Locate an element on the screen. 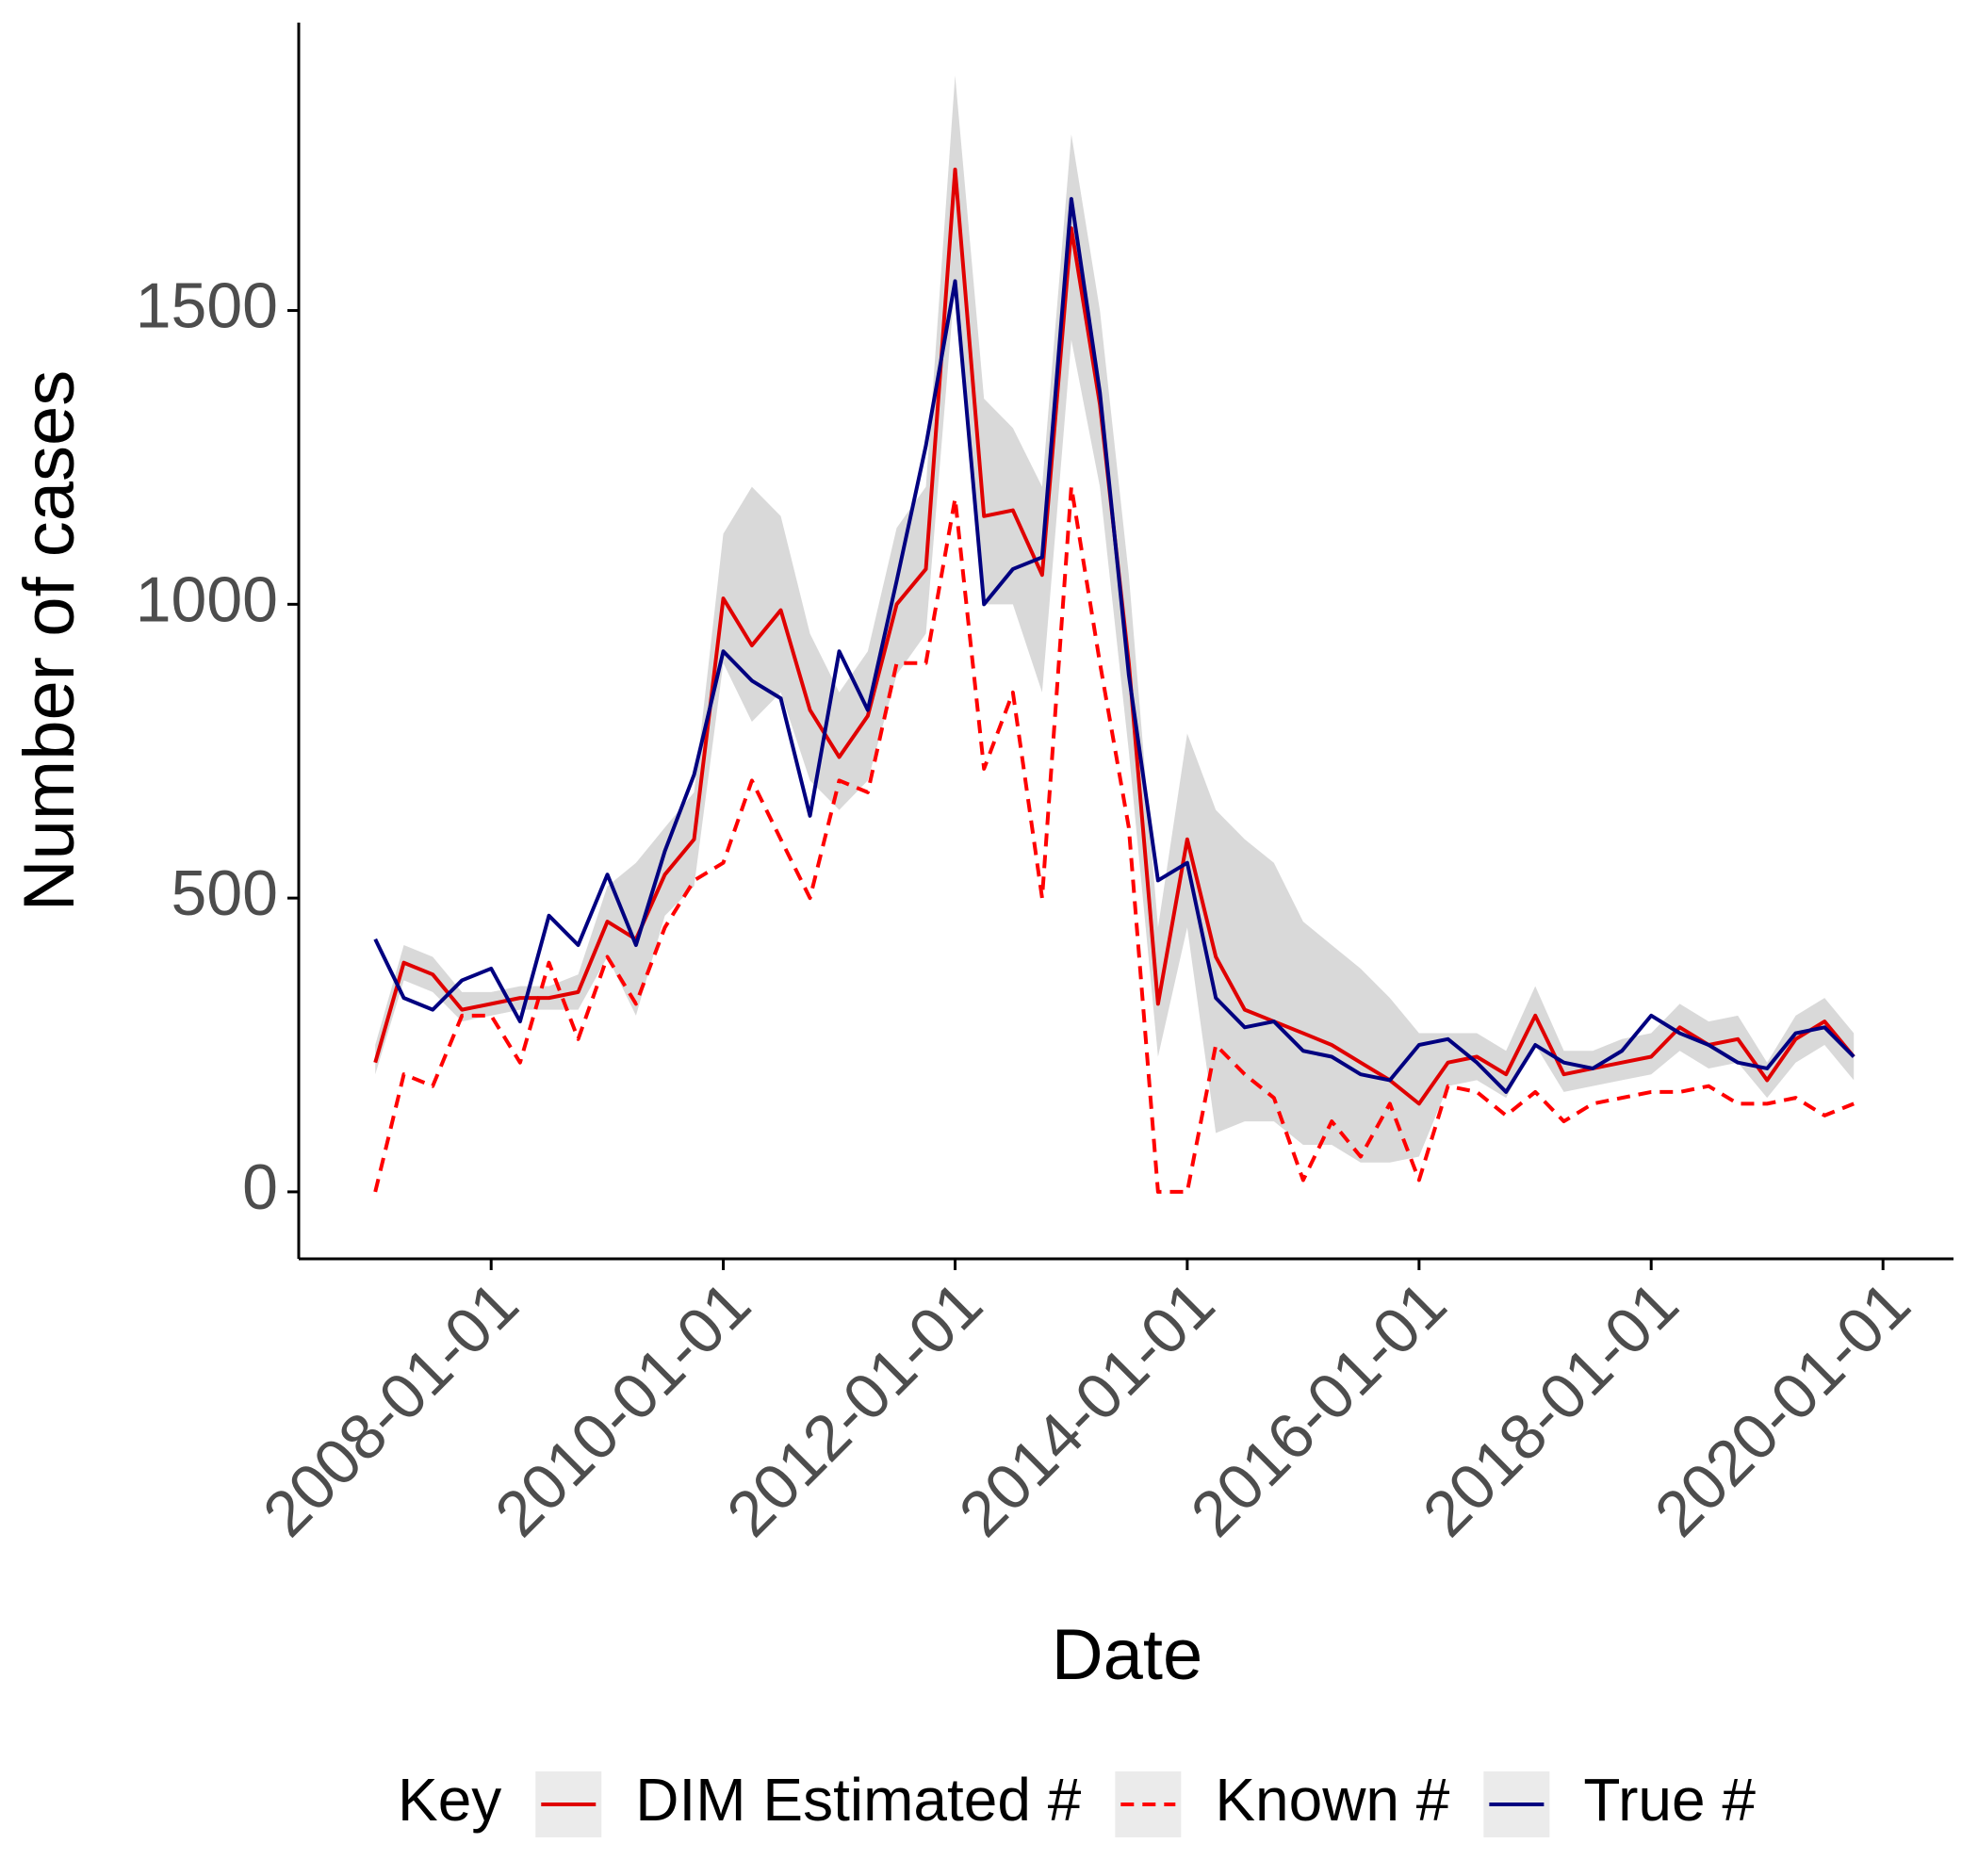 The height and width of the screenshot is (1876, 1978). legend-label: True # is located at coordinates (1669, 1800).